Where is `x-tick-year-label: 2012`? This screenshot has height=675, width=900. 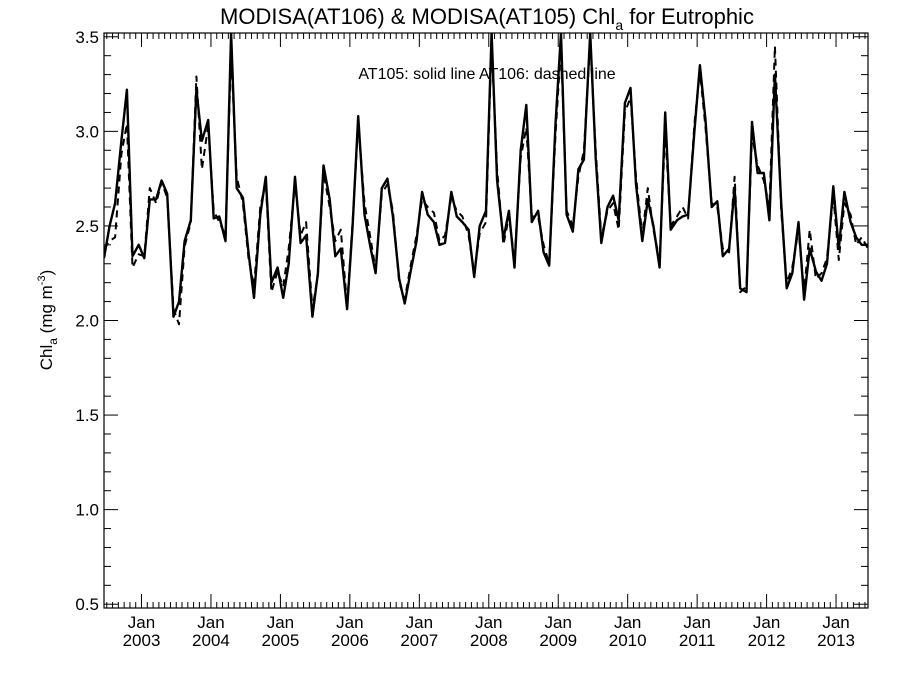 x-tick-year-label: 2012 is located at coordinates (767, 640).